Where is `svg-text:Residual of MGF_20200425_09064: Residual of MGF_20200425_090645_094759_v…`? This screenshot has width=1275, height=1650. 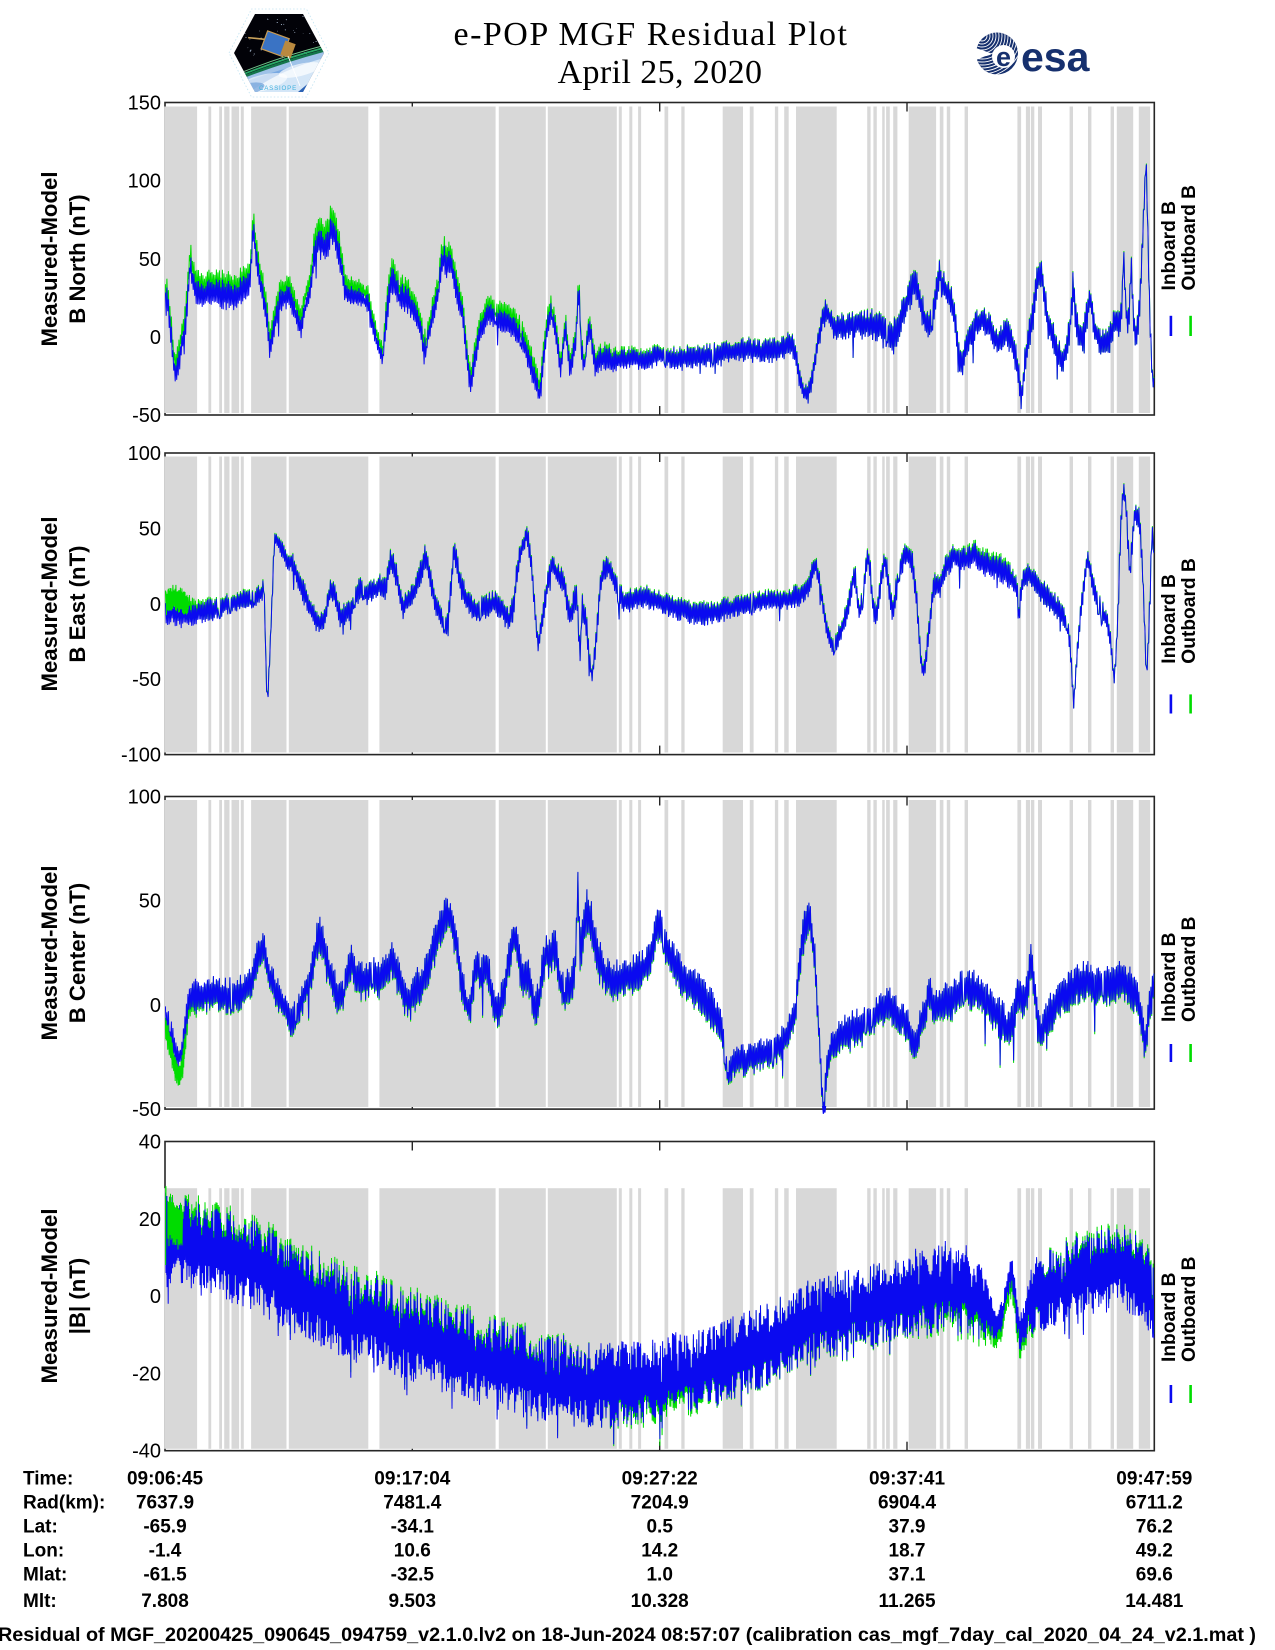
svg-text:Residual of MGF_20200425_09064: Residual of MGF_20200425_090645_094759_v… is located at coordinates (628, 1635).